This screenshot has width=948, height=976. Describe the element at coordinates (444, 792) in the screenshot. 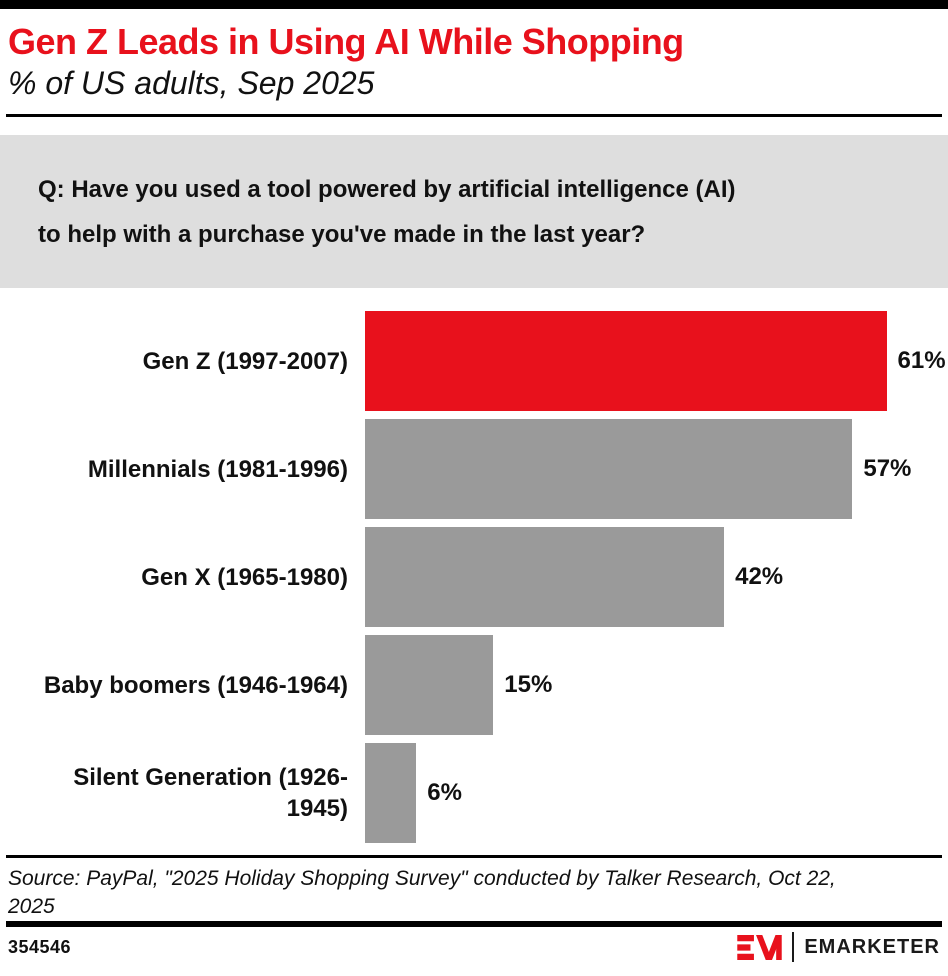

I see `value-label-silent-generation: 6%` at that location.